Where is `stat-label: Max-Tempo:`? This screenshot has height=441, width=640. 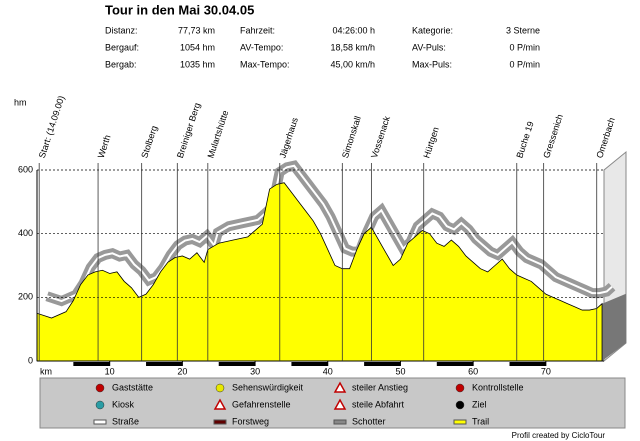 stat-label: Max-Tempo: is located at coordinates (265, 64).